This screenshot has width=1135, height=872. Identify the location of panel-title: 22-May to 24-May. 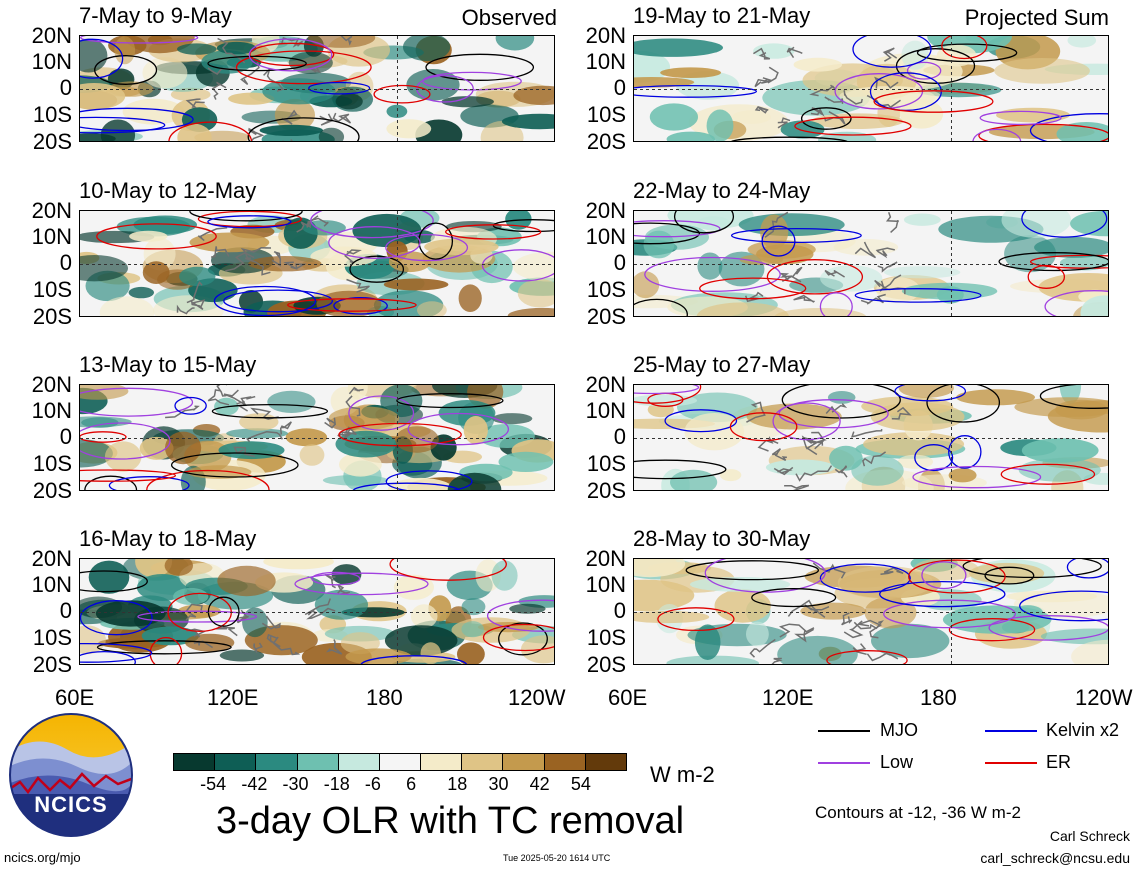
(722, 190).